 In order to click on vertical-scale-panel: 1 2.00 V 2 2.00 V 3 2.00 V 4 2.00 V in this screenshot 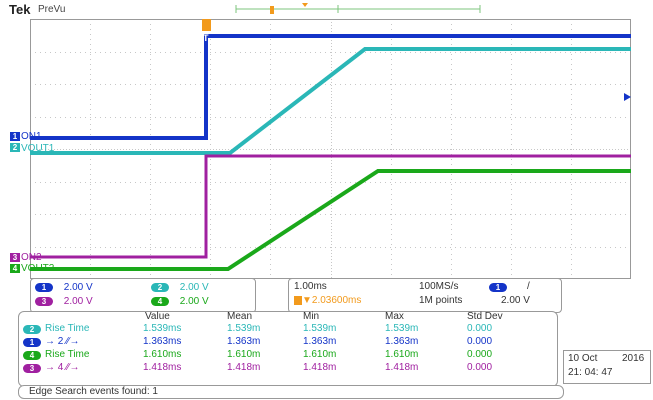, I will do `click(143, 295)`.